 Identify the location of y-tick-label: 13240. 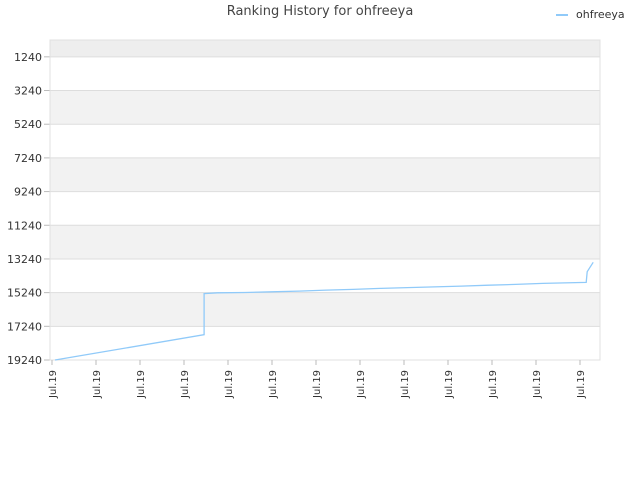
(24, 259).